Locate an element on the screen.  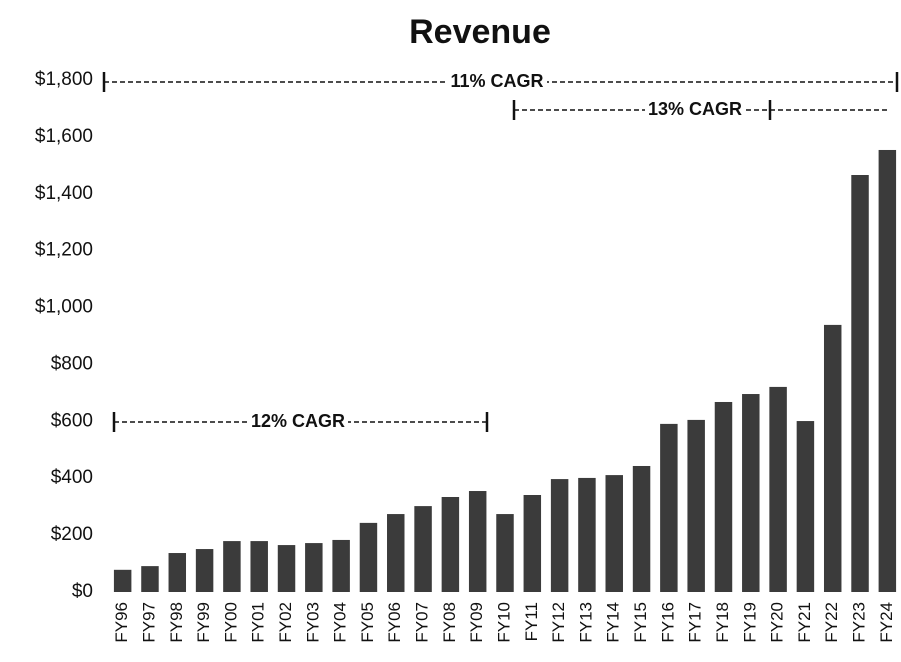
y-tick-label: $600 is located at coordinates (72, 420).